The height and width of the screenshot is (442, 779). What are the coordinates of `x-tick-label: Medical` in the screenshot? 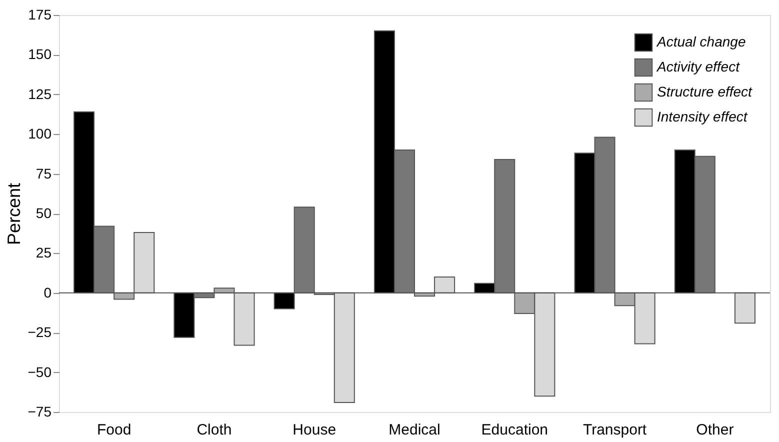 It's located at (414, 430).